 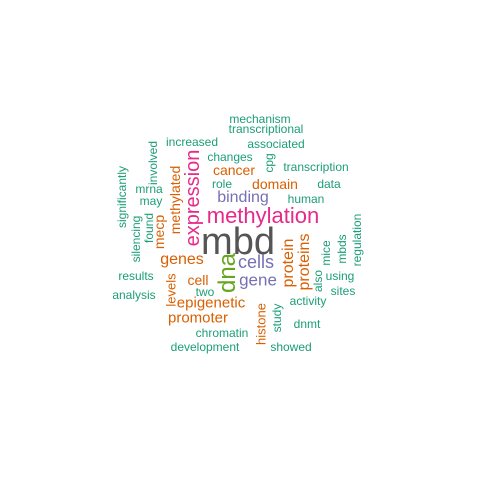 What do you see at coordinates (316, 167) in the screenshot?
I see `word-transcription: transcription` at bounding box center [316, 167].